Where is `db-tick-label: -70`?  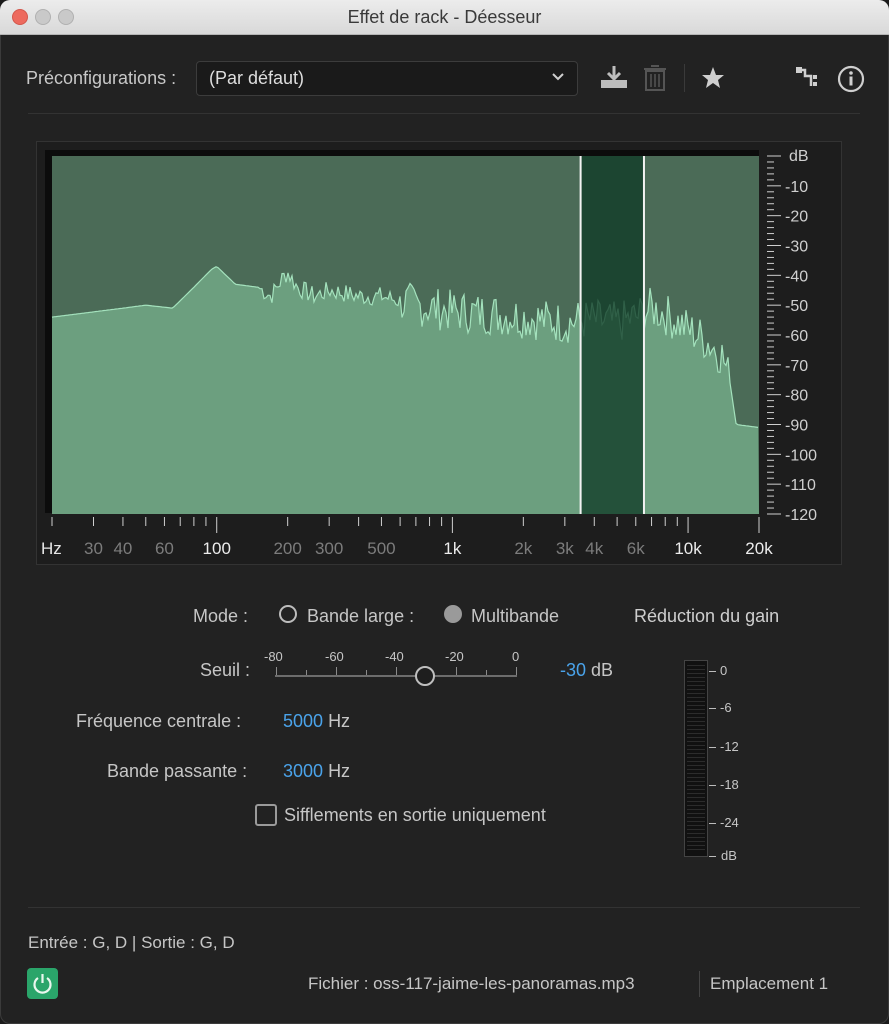
db-tick-label: -70 is located at coordinates (796, 366).